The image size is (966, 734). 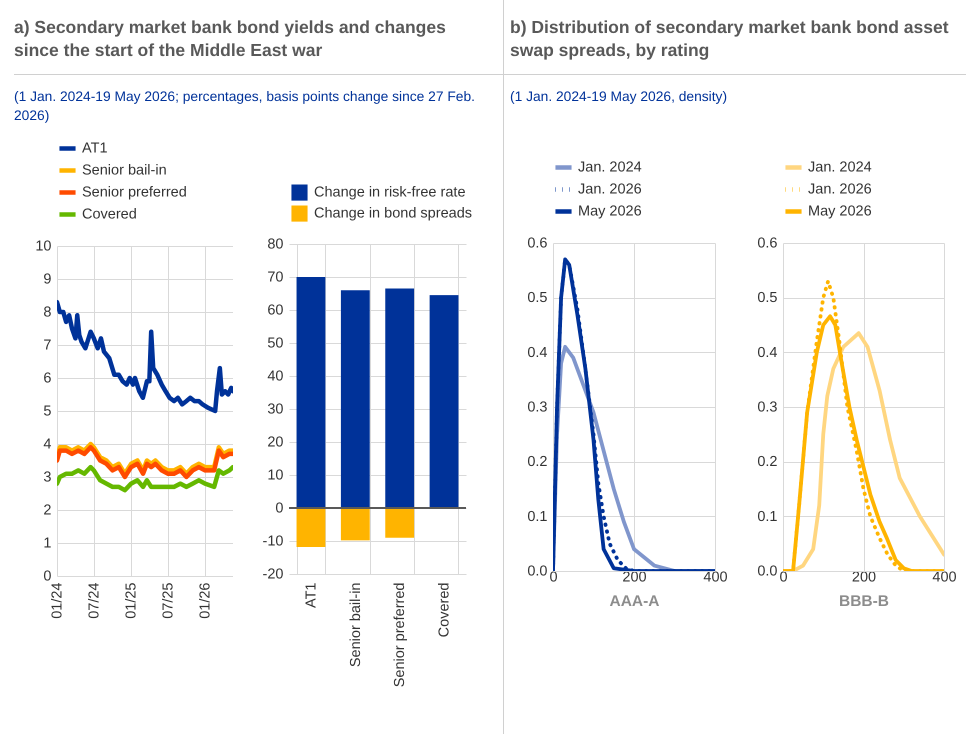 I want to click on y-tick-label: 20, so click(x=275, y=442).